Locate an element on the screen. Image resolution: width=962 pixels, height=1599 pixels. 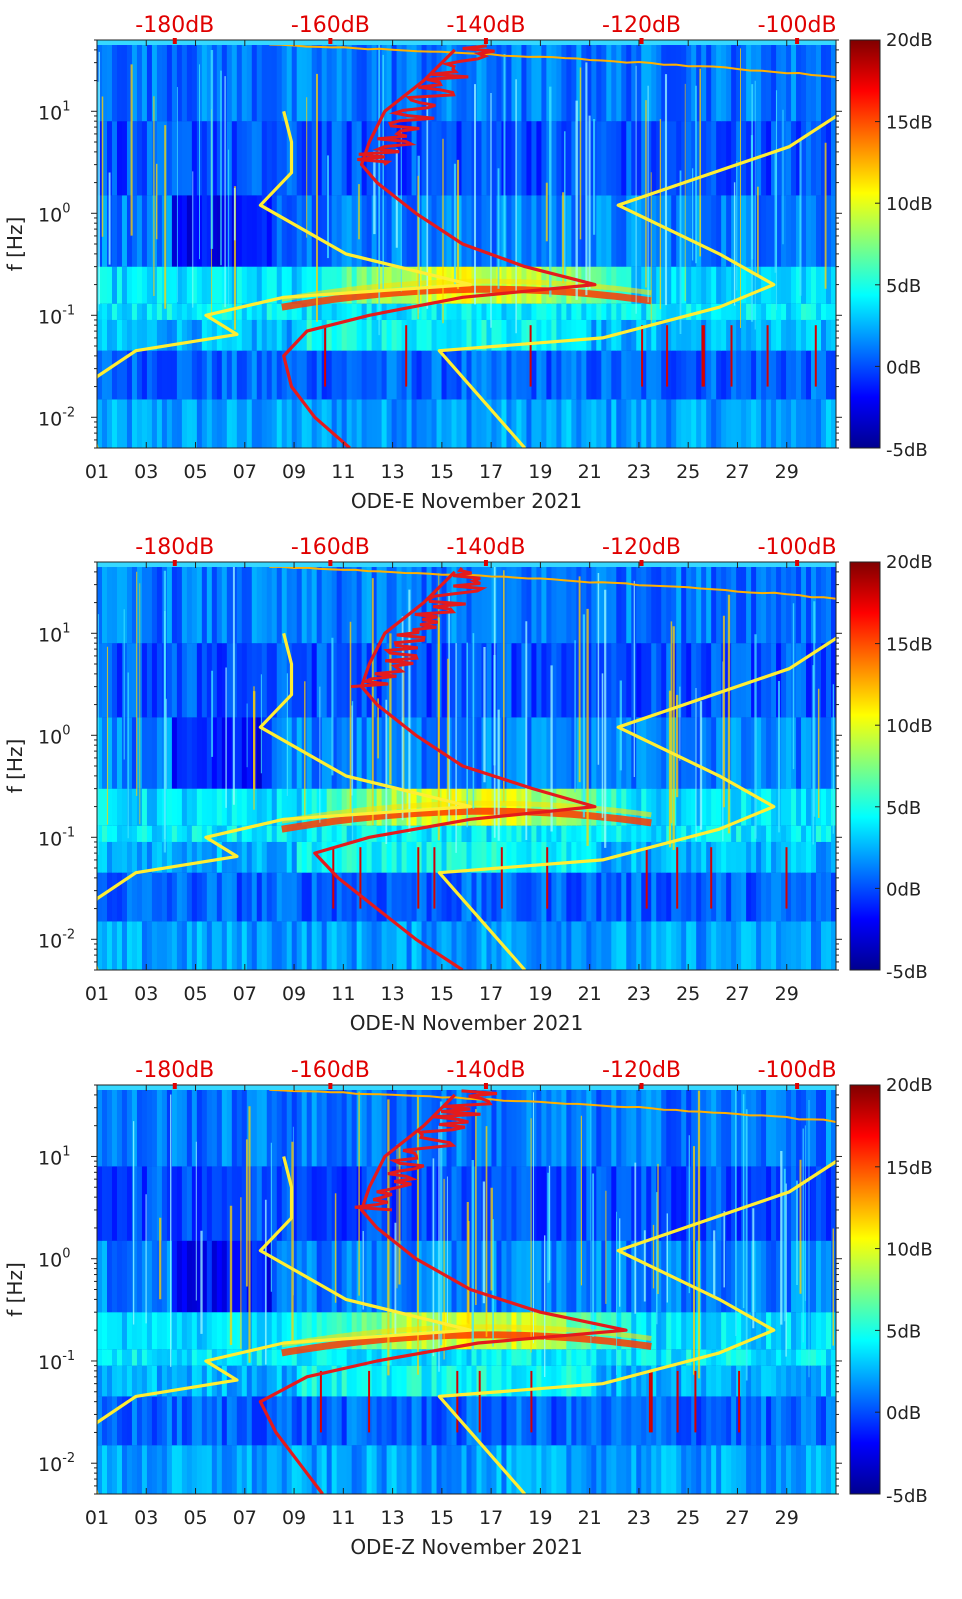
top-db-label: -120dB is located at coordinates (641, 25).